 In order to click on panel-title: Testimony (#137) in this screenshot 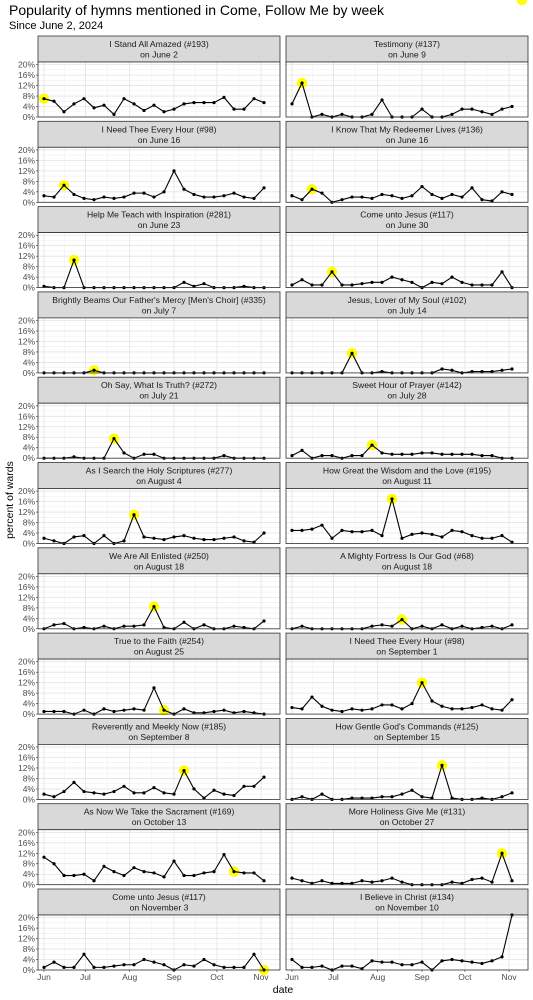, I will do `click(407, 44)`.